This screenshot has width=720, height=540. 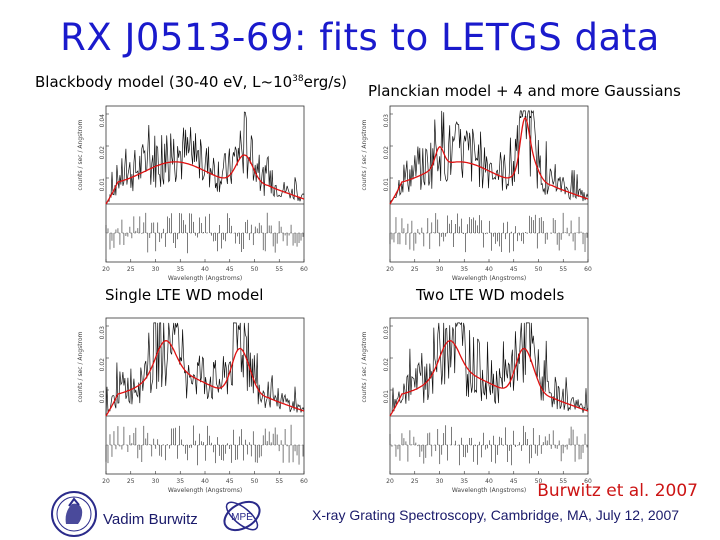 I want to click on y-tick-label: 0.04, so click(x=102, y=121).